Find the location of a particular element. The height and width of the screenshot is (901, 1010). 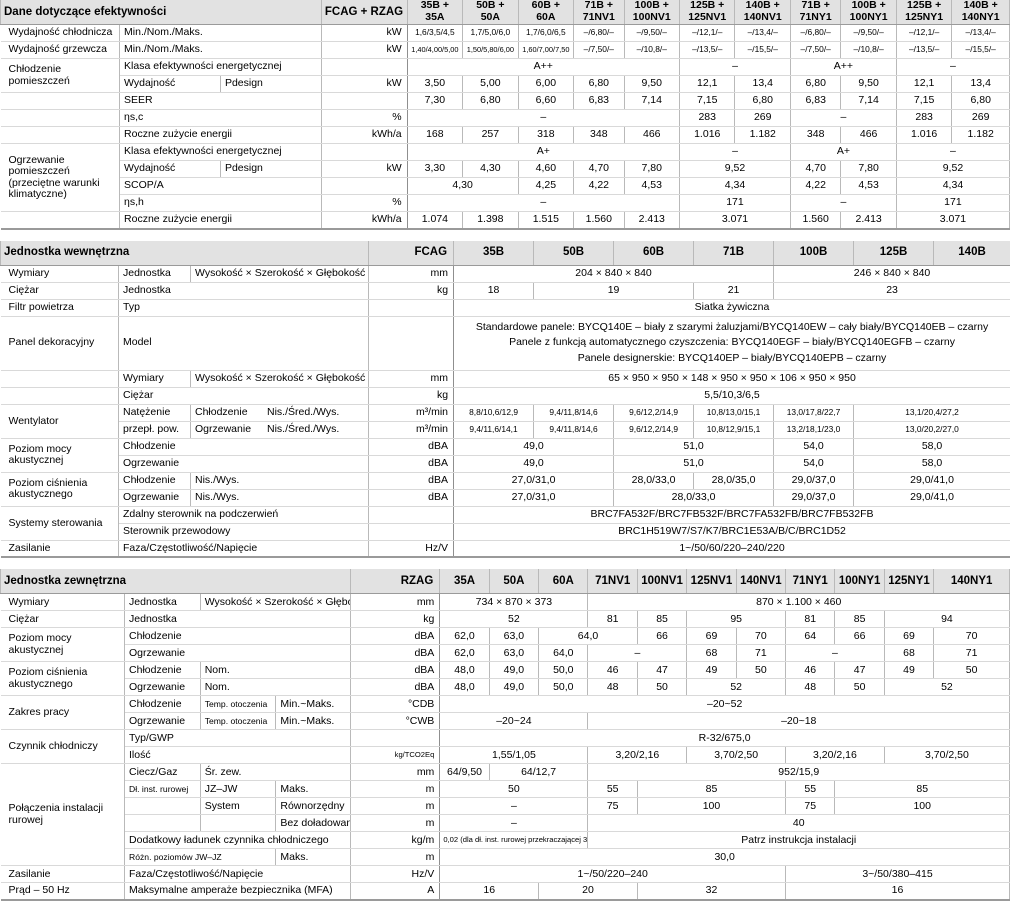

cell: 1~/50/60/220–240/220 is located at coordinates (732, 548).